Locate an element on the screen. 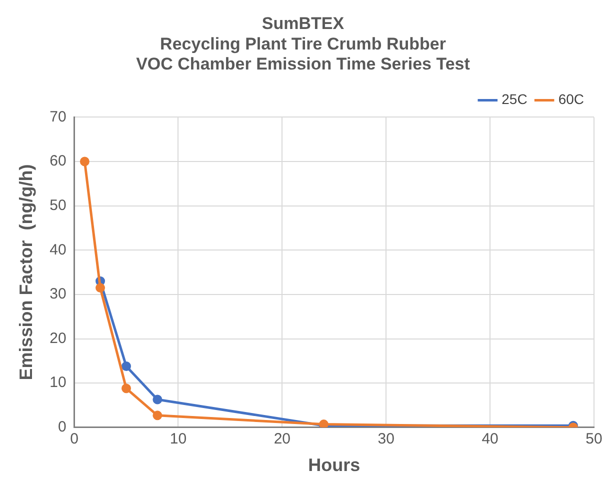 Image resolution: width=616 pixels, height=493 pixels. x-tick-label: 20 is located at coordinates (282, 439).